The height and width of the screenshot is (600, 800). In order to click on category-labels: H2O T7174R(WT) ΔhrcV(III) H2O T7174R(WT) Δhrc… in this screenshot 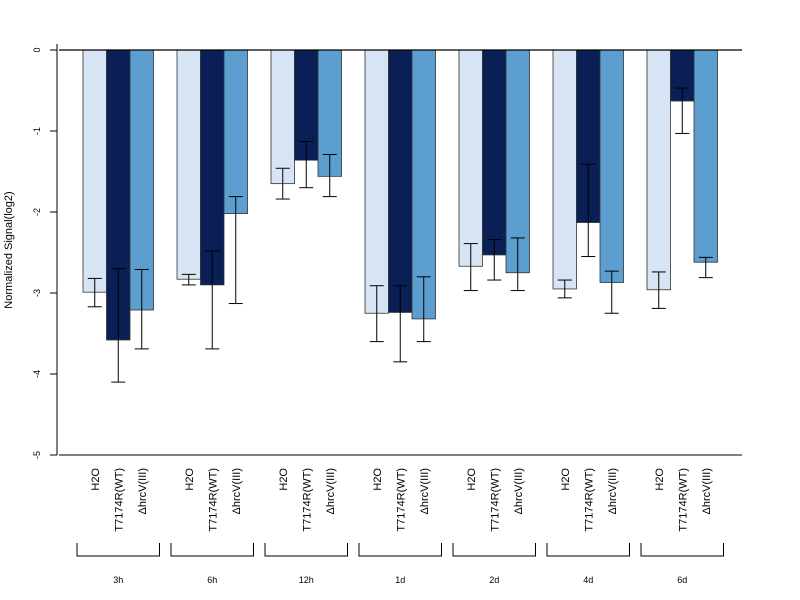, I will do `click(401, 500)`.